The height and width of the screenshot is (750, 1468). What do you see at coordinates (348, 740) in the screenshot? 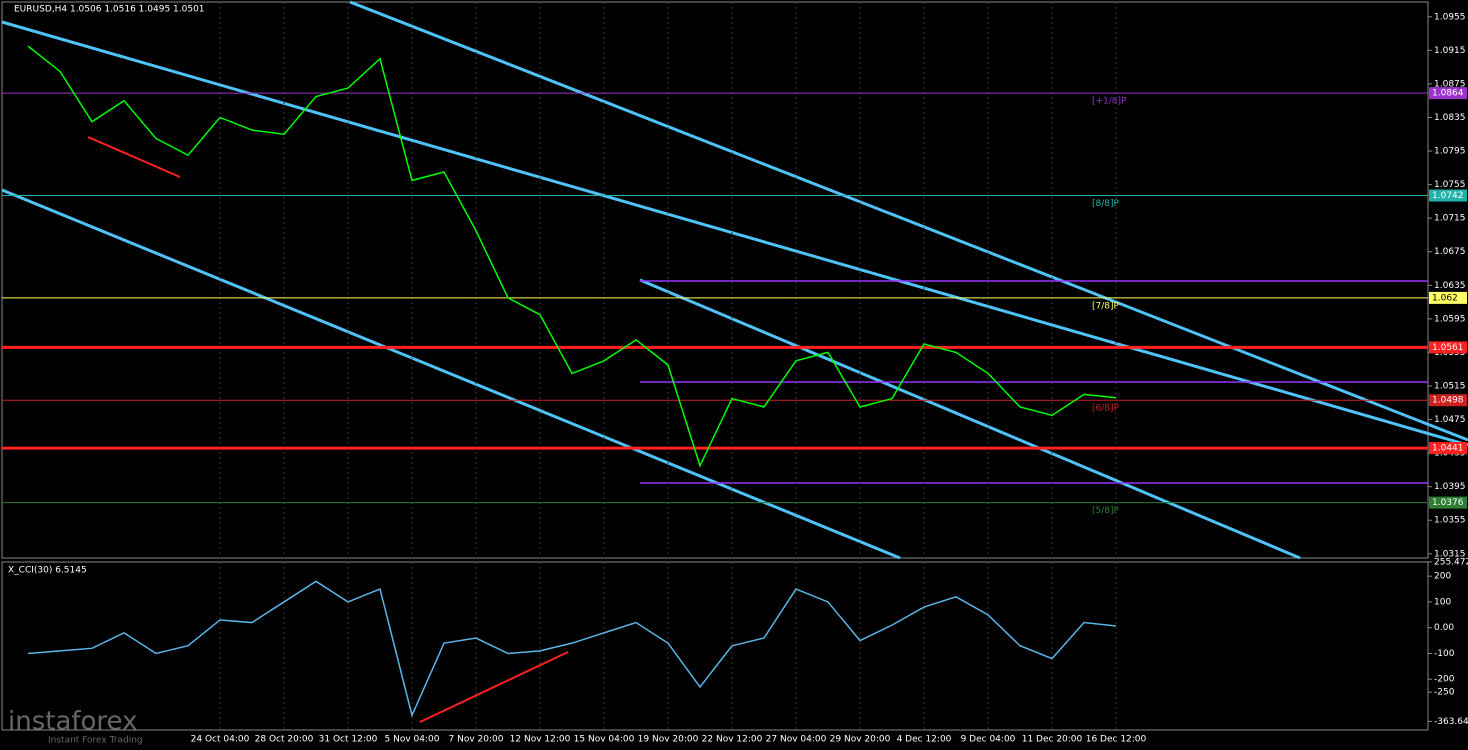
I see `x-tick-label: 31 Oct 12:00` at bounding box center [348, 740].